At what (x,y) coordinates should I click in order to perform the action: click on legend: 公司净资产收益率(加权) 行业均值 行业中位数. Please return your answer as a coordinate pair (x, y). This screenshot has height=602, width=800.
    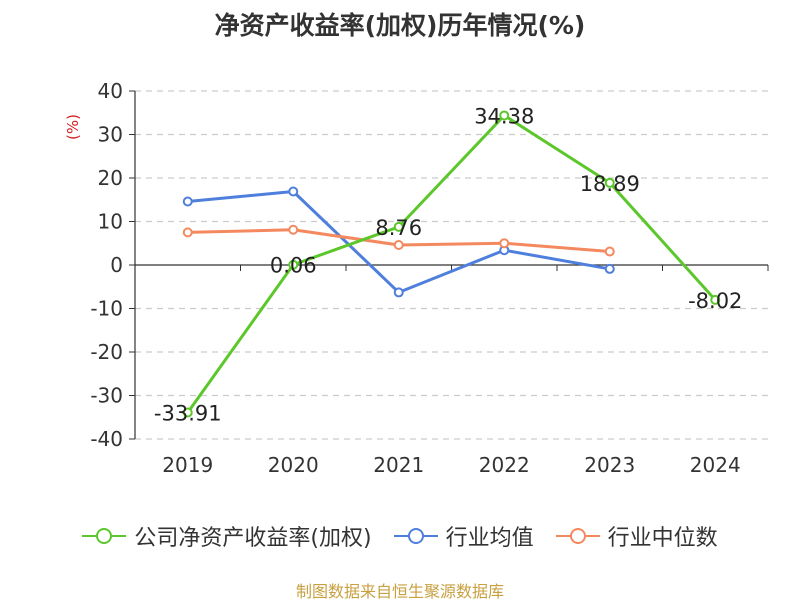
    Looking at the image, I should click on (400, 536).